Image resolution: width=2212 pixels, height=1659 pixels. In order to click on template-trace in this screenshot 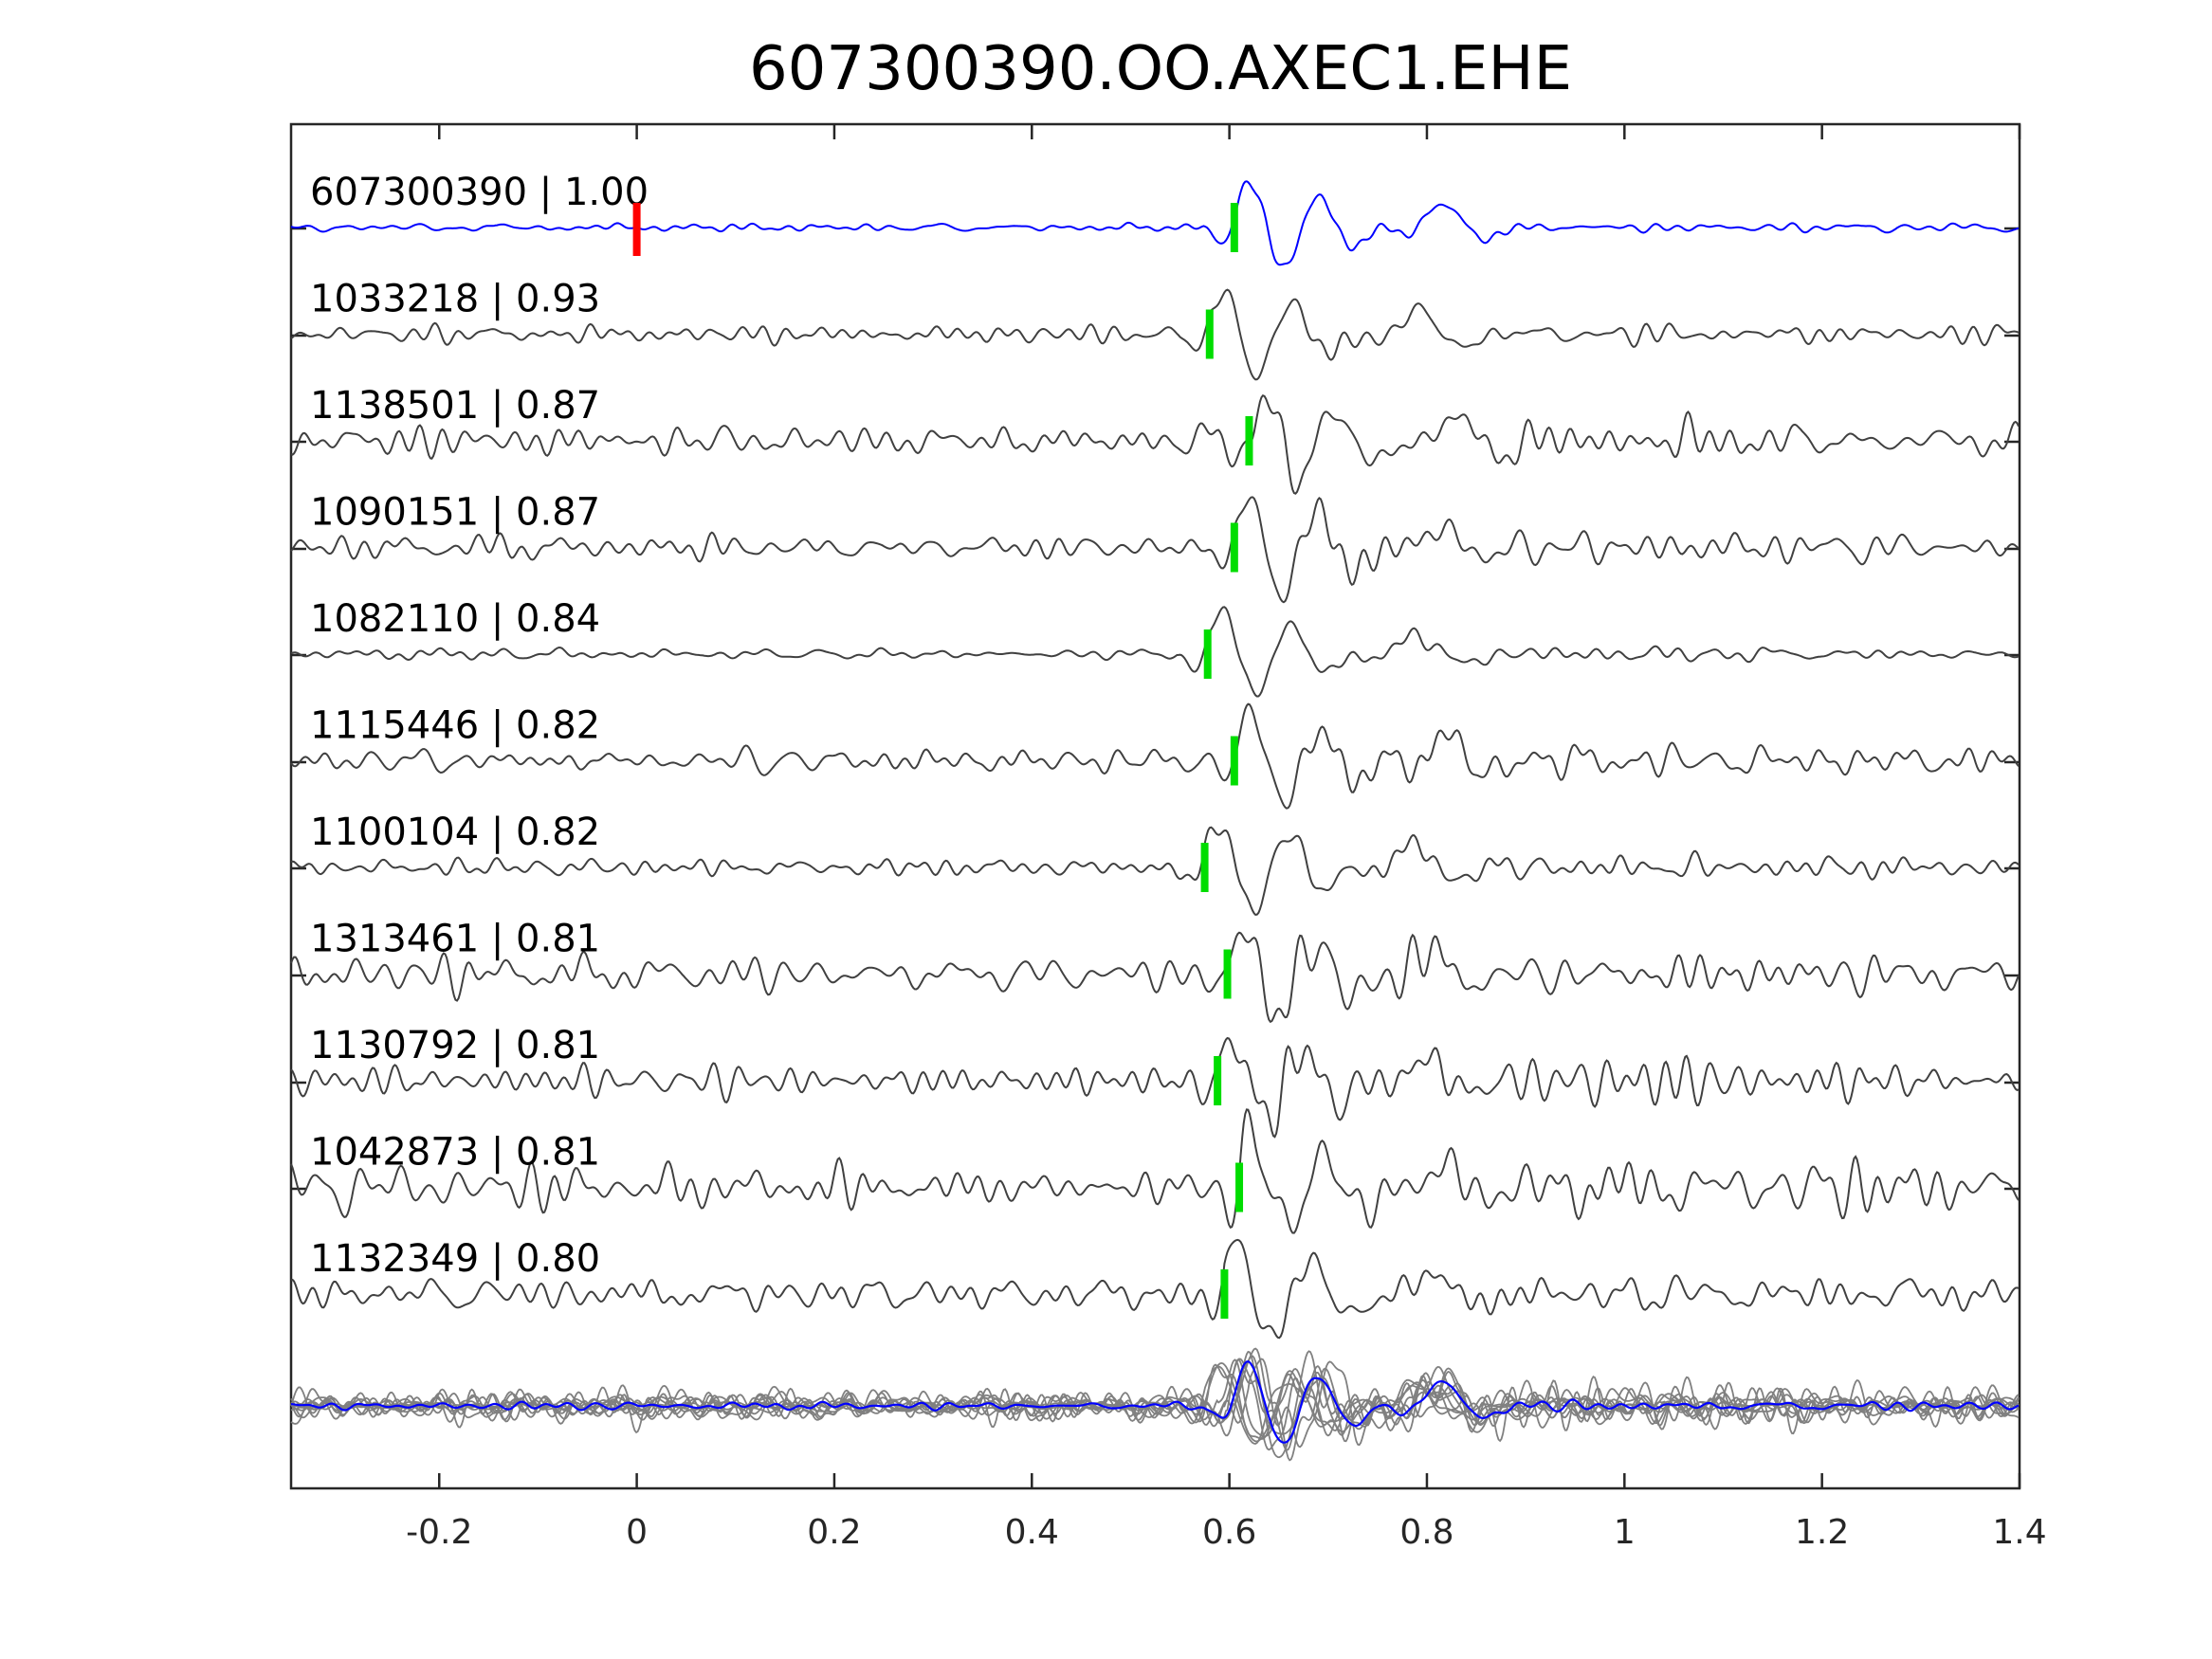, I will do `click(1155, 223)`.